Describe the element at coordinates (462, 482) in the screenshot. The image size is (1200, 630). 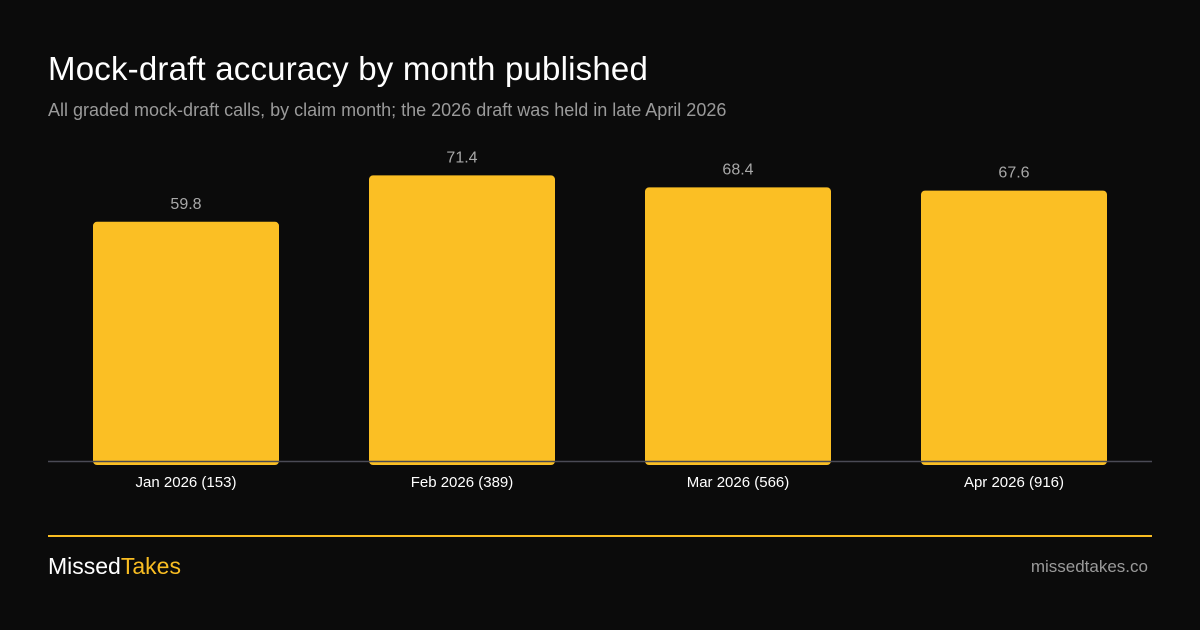
I see `x-tick-label: Feb 2026 (389)` at that location.